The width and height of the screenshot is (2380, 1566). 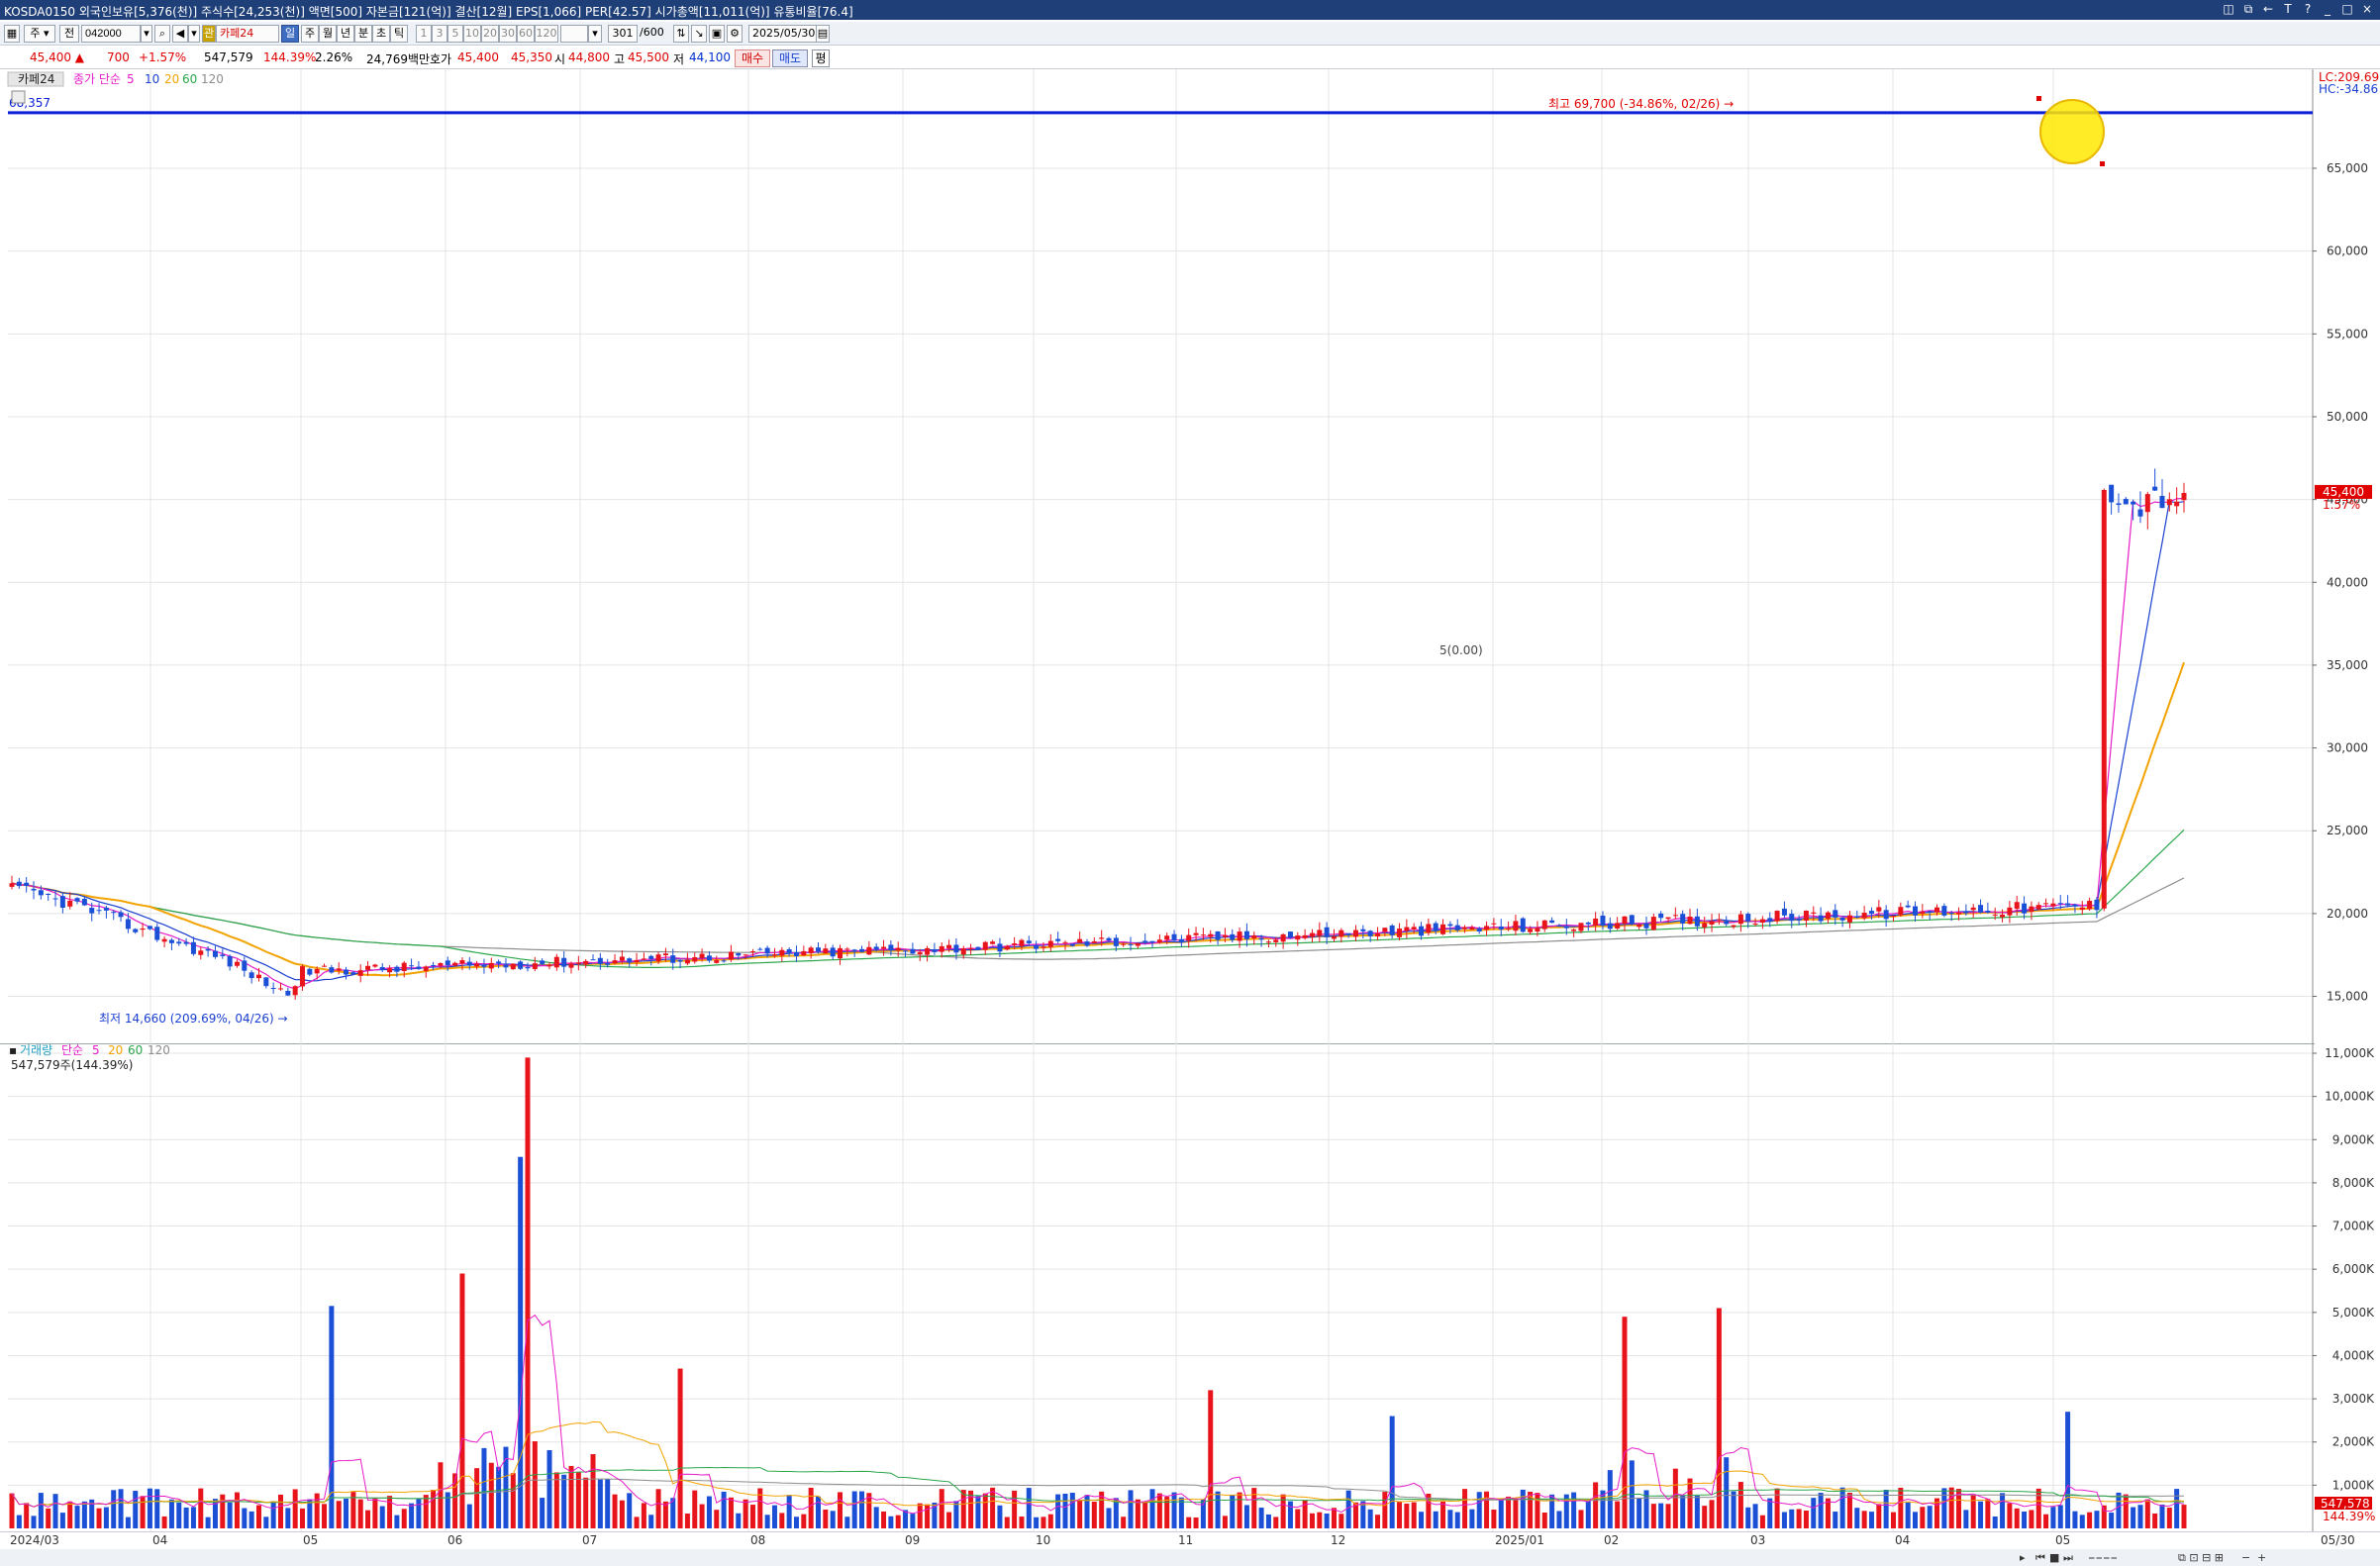 I want to click on period-tick: 틱, so click(x=399, y=34).